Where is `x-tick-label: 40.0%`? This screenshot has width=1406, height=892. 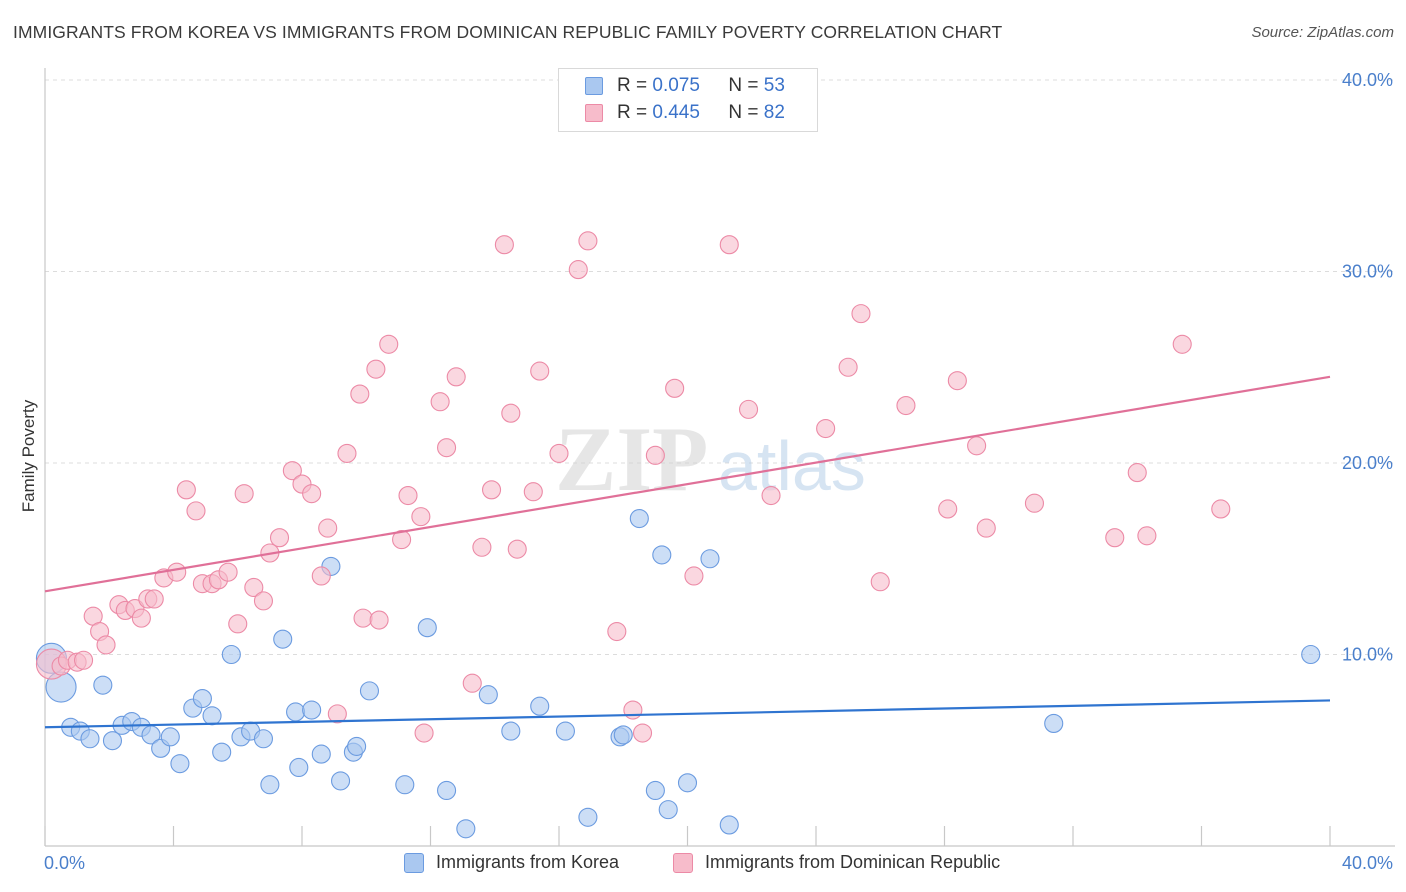 x-tick-label: 40.0% is located at coordinates (1367, 863).